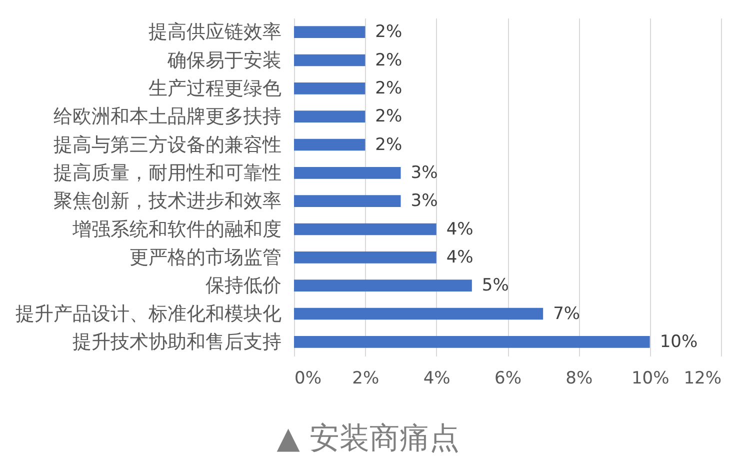 The height and width of the screenshot is (476, 752). Describe the element at coordinates (177, 341) in the screenshot. I see `y-tick-label: 提升技术协助和售后支持` at that location.